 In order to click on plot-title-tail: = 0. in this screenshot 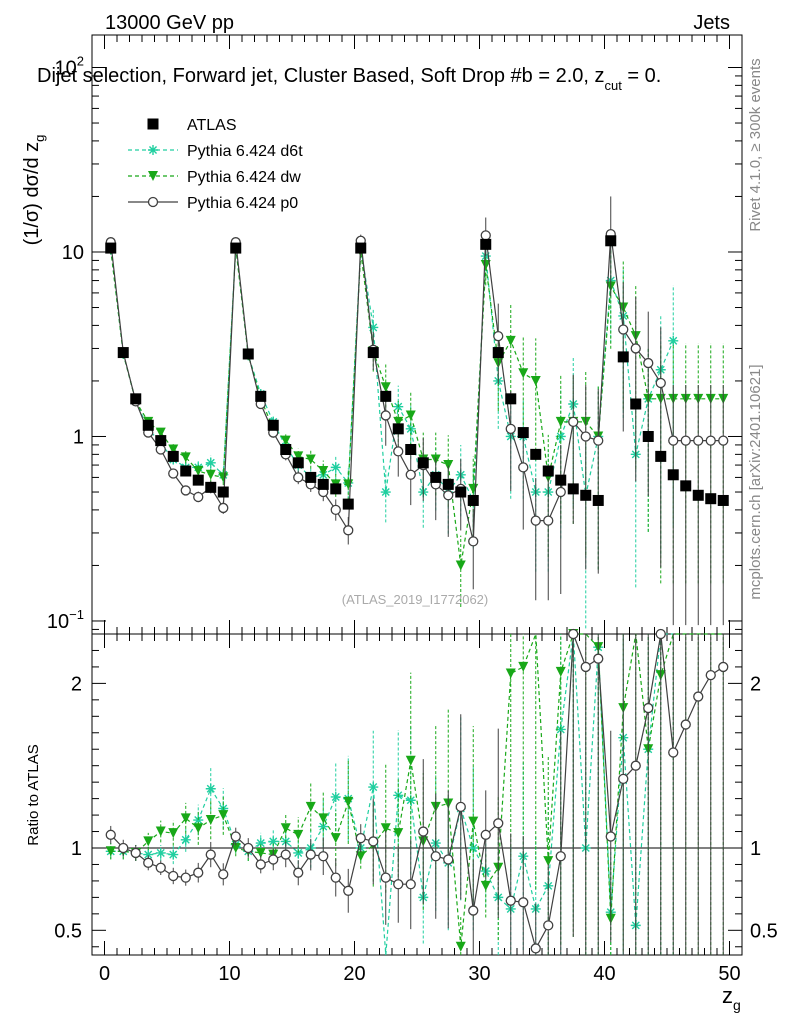, I will do `click(641, 76)`.